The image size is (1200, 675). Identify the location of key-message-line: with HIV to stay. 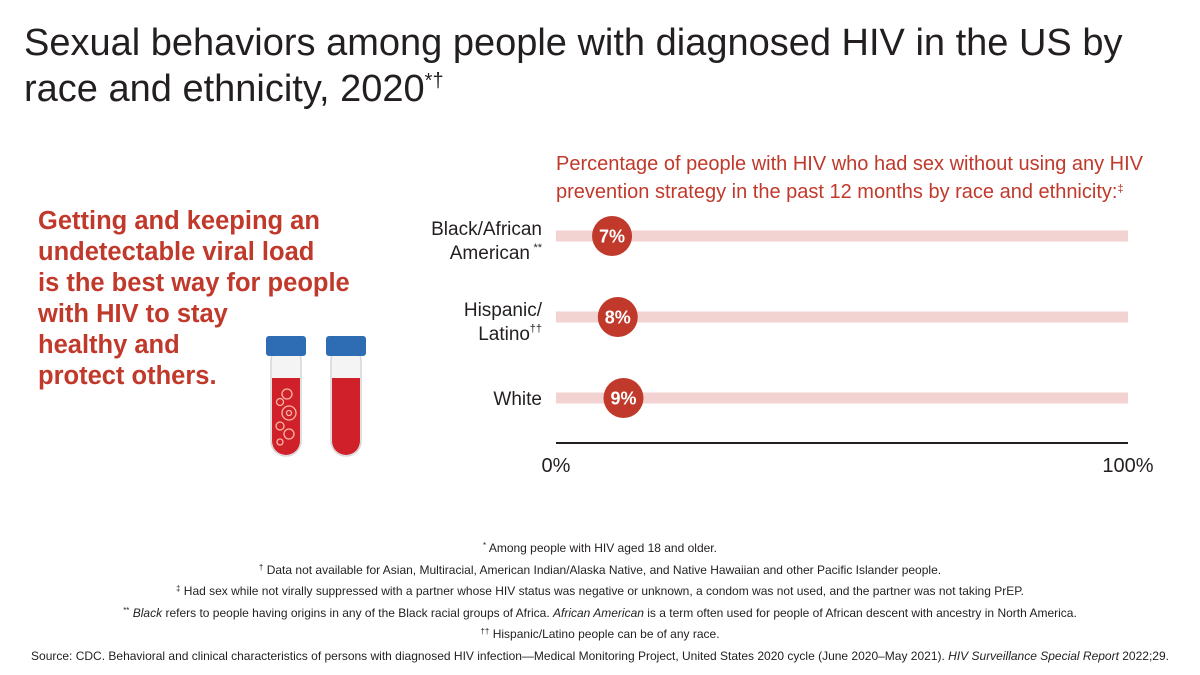
(133, 314).